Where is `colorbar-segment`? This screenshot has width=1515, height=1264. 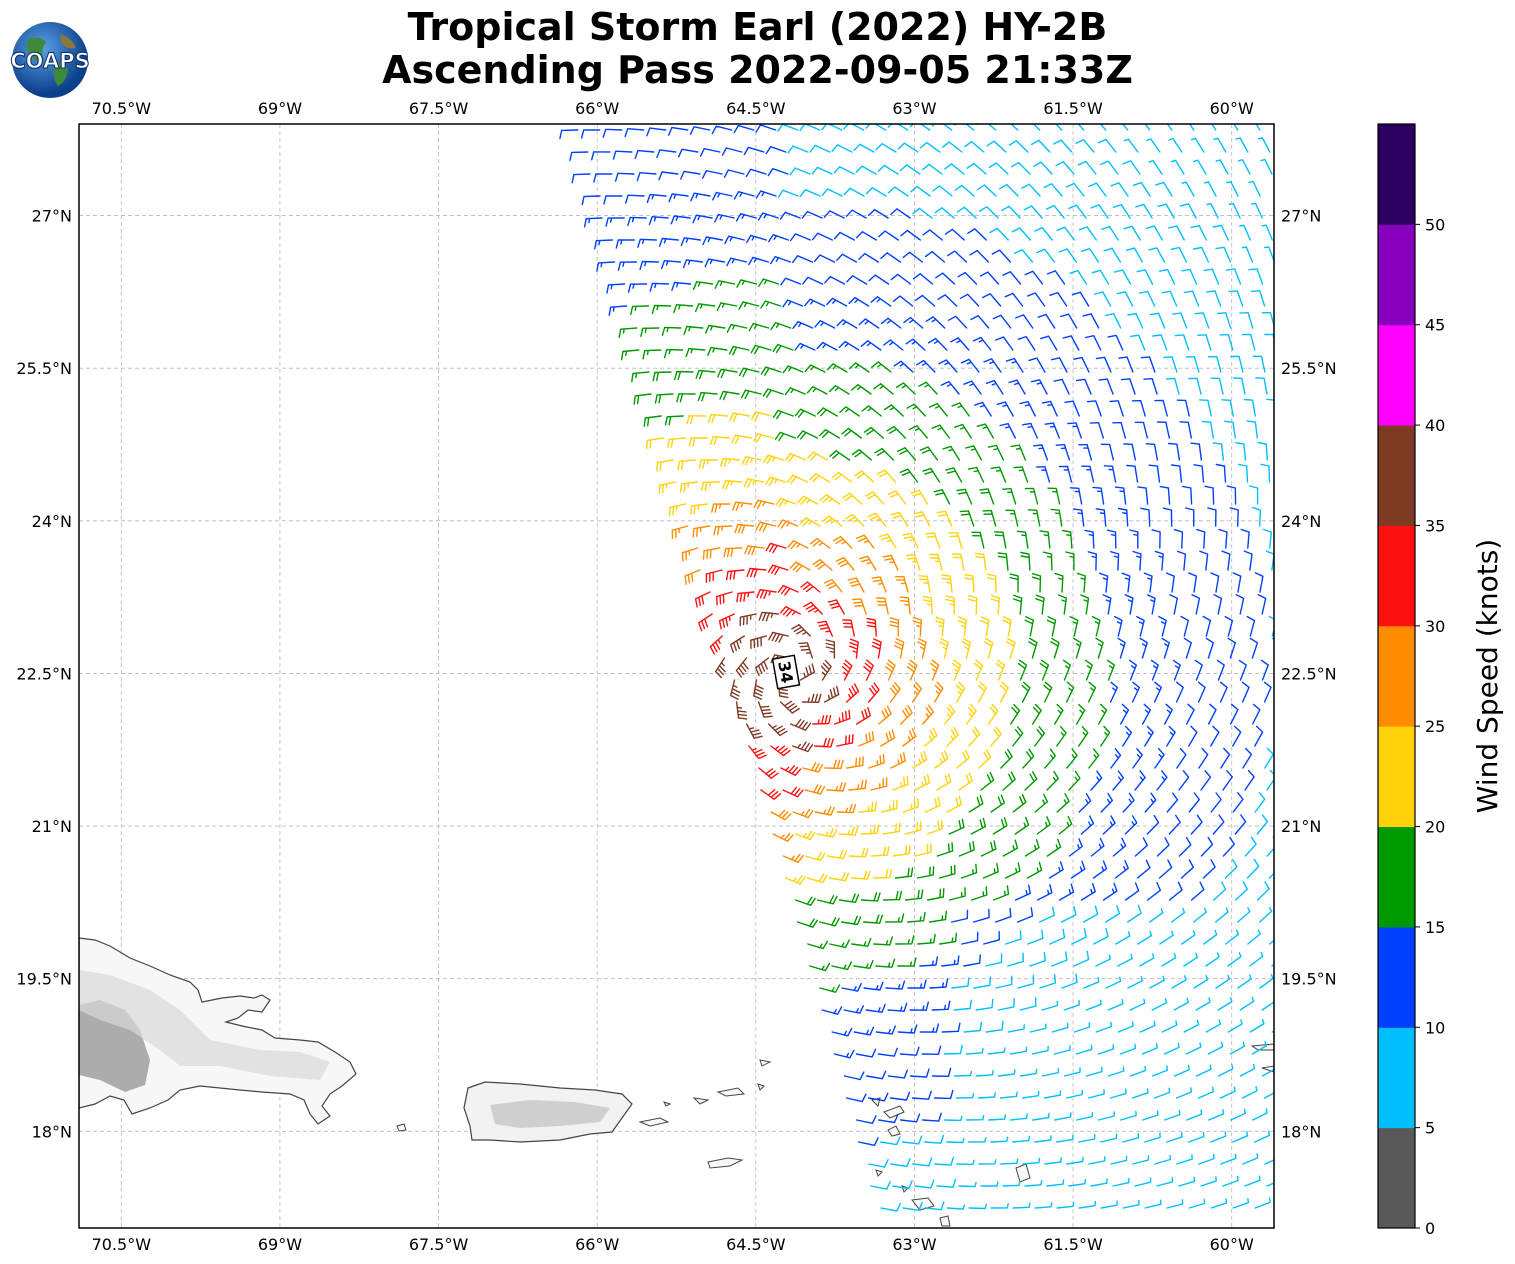
colorbar-segment is located at coordinates (1396, 576).